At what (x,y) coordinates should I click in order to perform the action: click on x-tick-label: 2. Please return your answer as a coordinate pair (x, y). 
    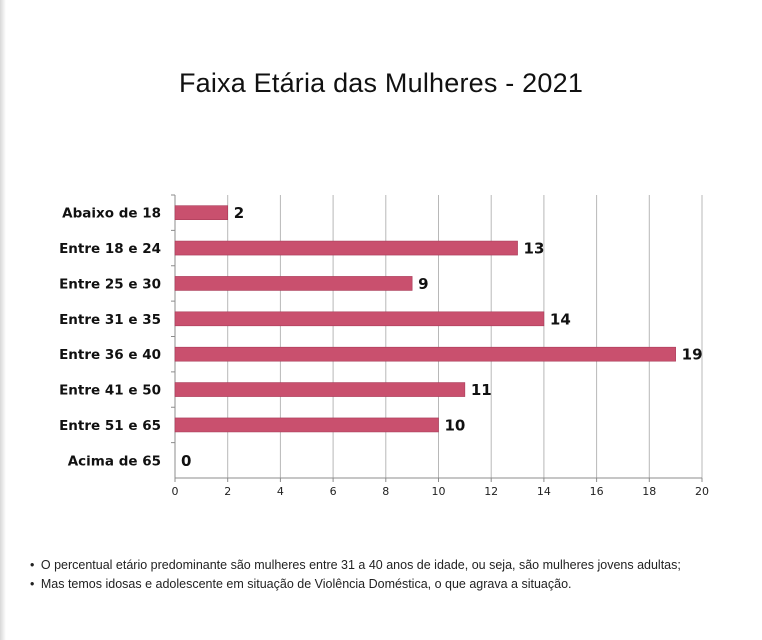
    Looking at the image, I should click on (227, 491).